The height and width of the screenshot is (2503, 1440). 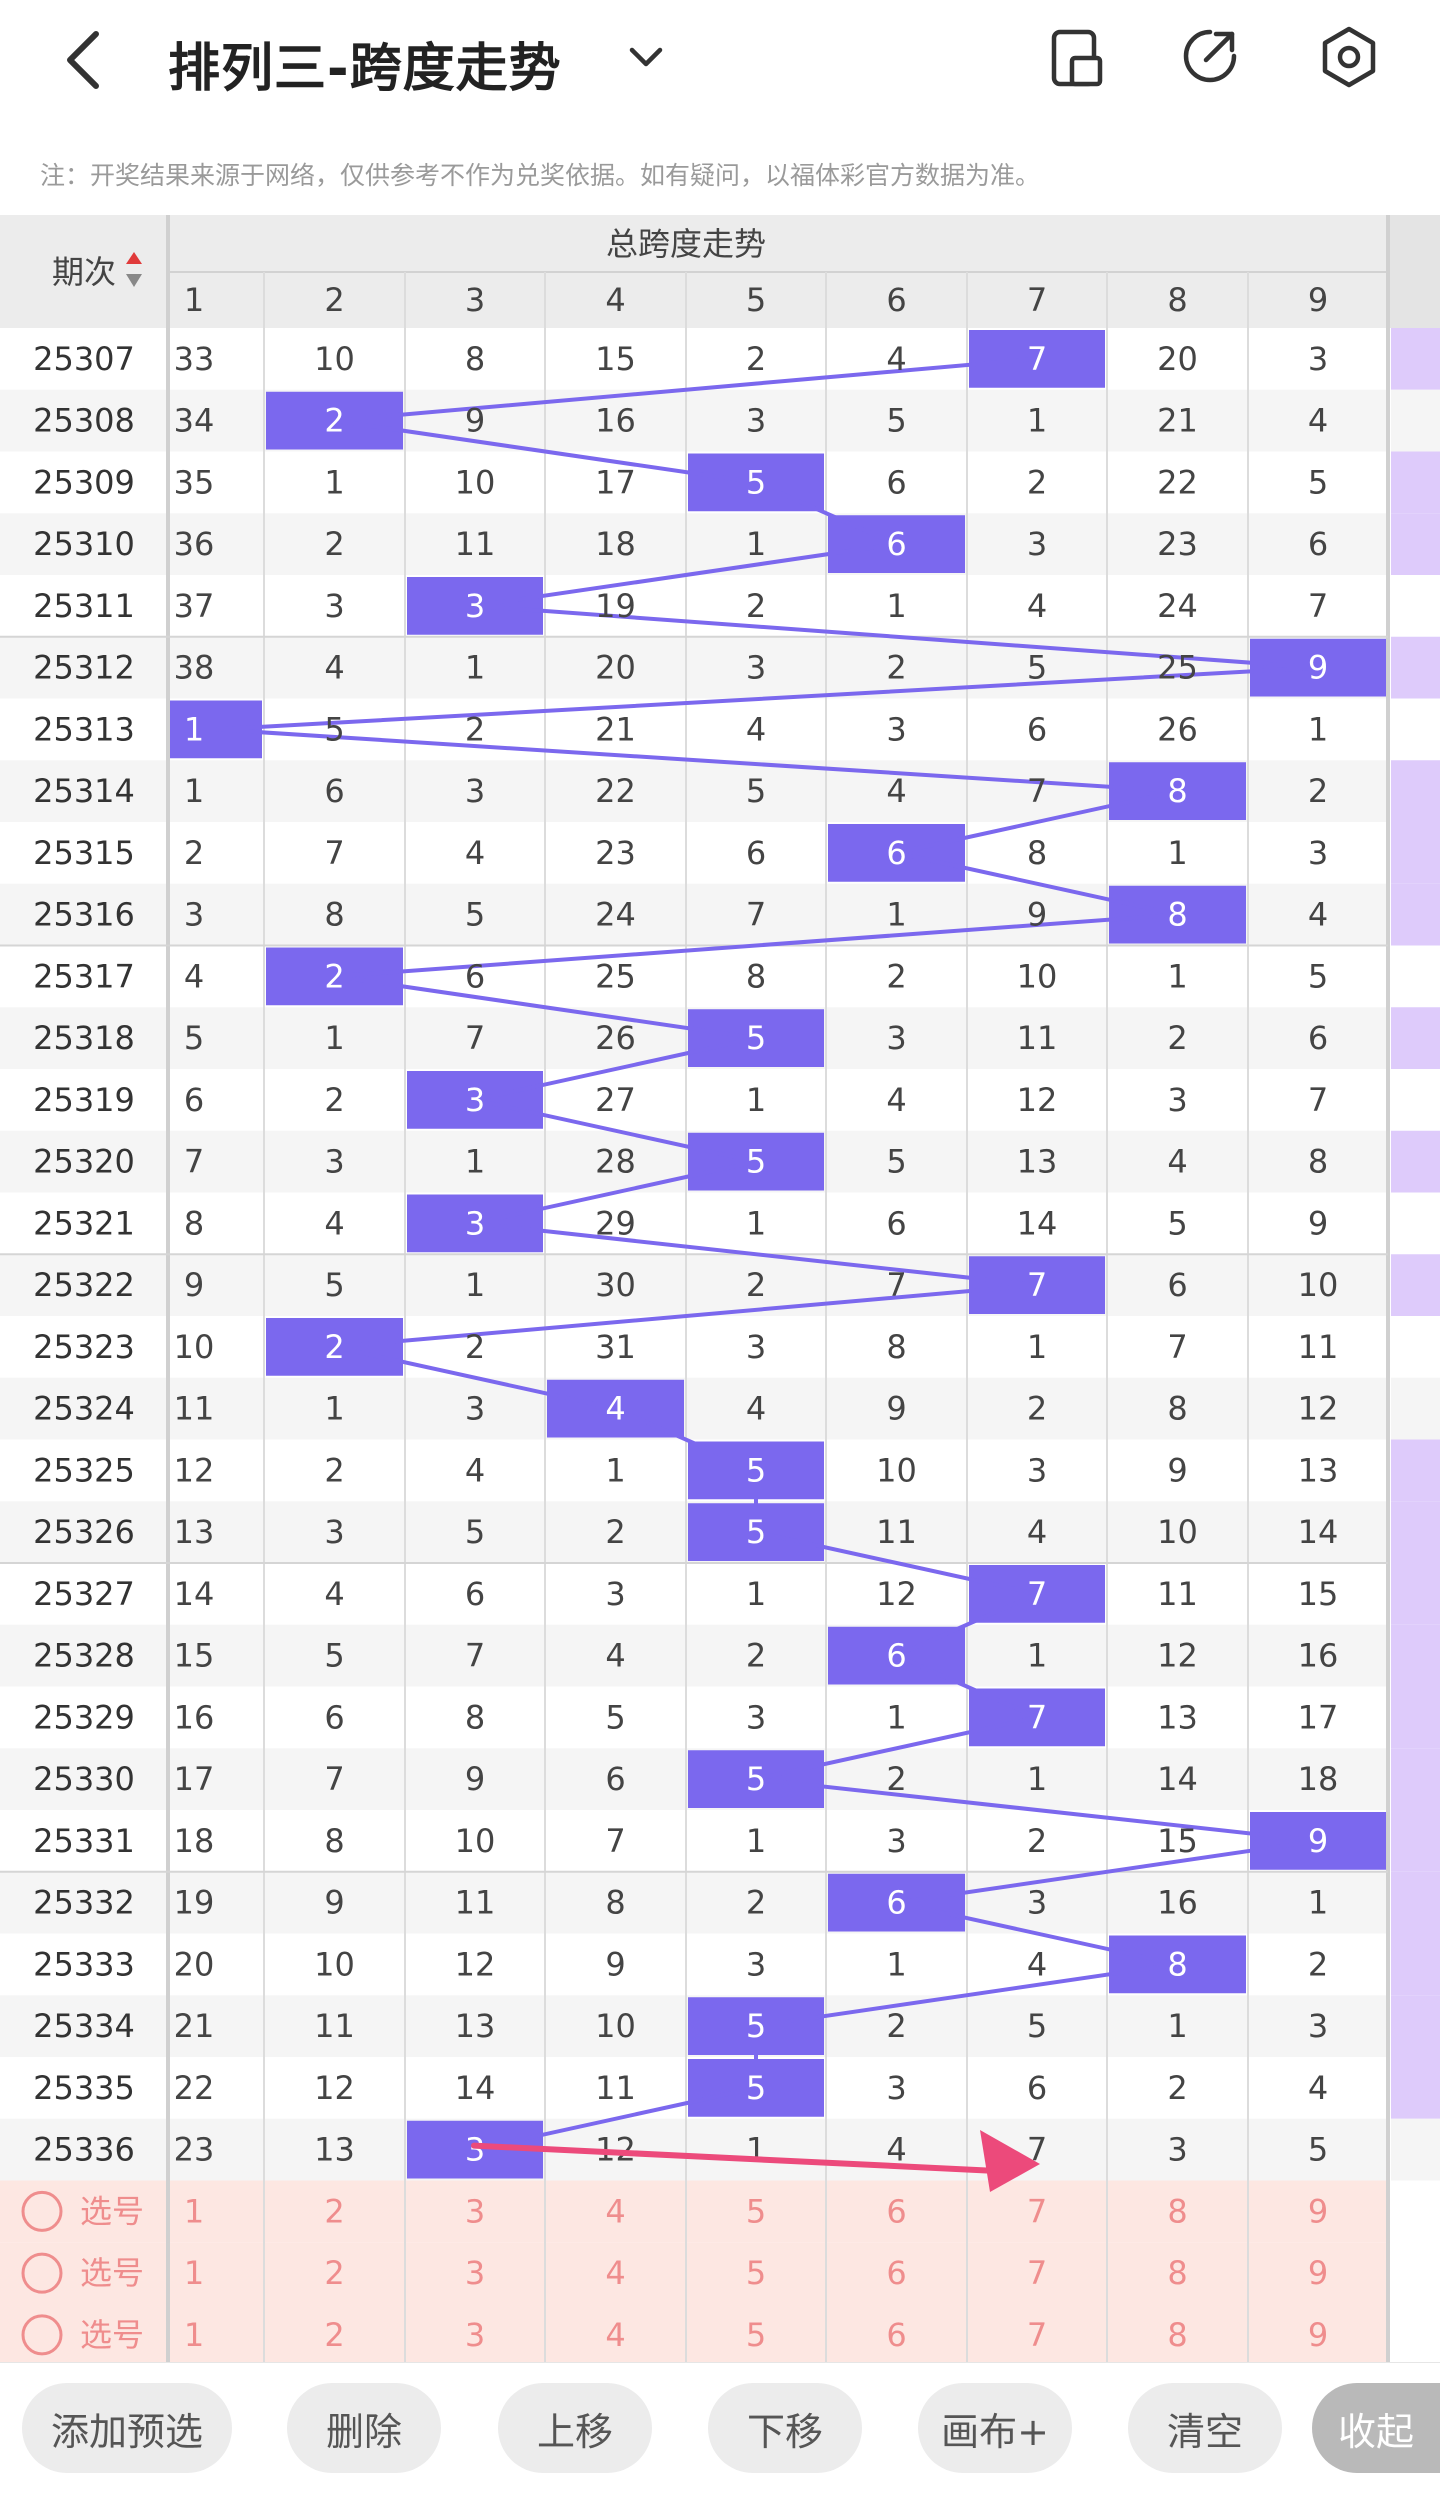 I want to click on select-label: 选号, so click(x=112, y=2273).